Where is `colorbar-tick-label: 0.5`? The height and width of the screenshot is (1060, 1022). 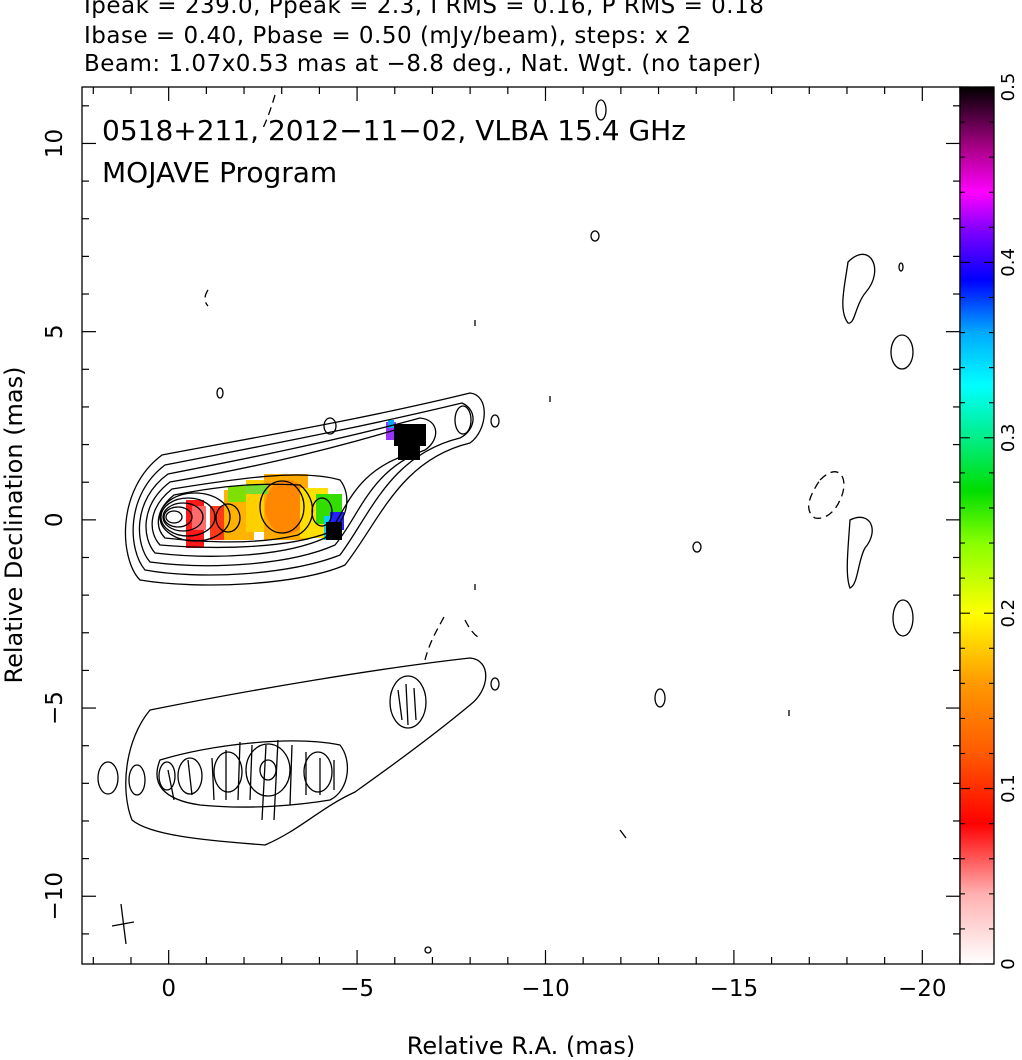
colorbar-tick-label: 0.5 is located at coordinates (1008, 87).